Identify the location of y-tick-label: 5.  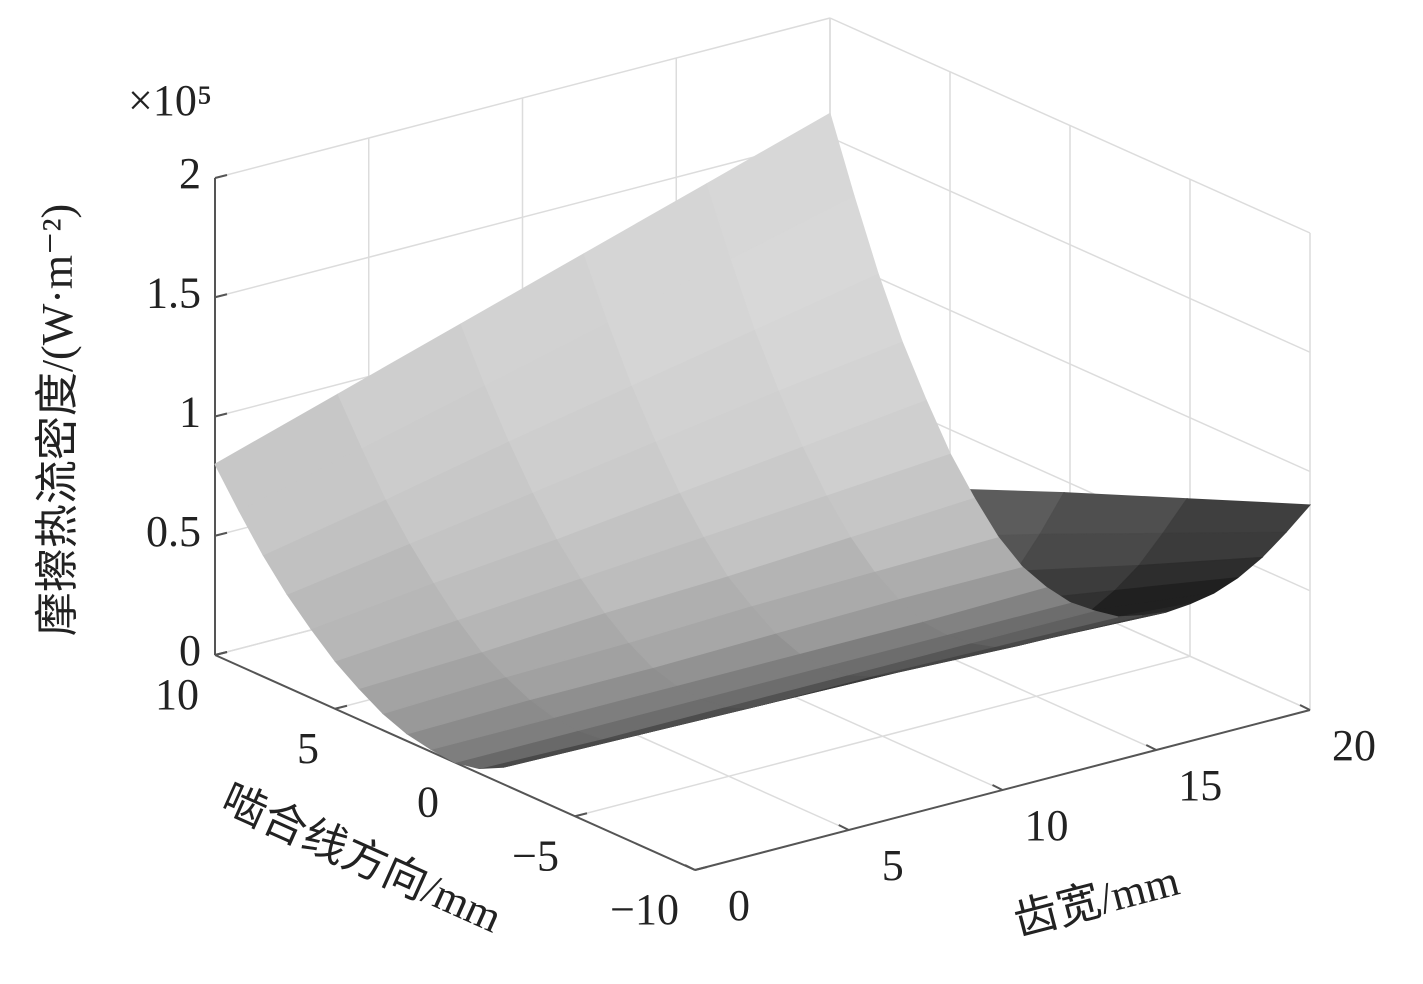
(308, 748).